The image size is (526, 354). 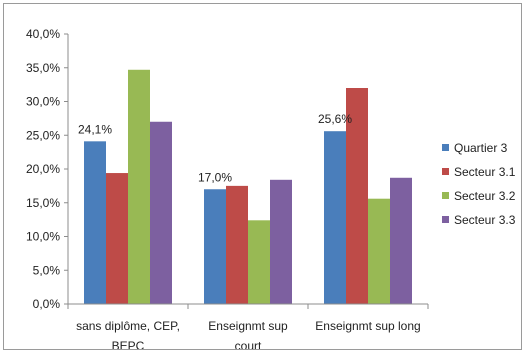 I want to click on y-tick-label: 5,0%, so click(x=47, y=270).